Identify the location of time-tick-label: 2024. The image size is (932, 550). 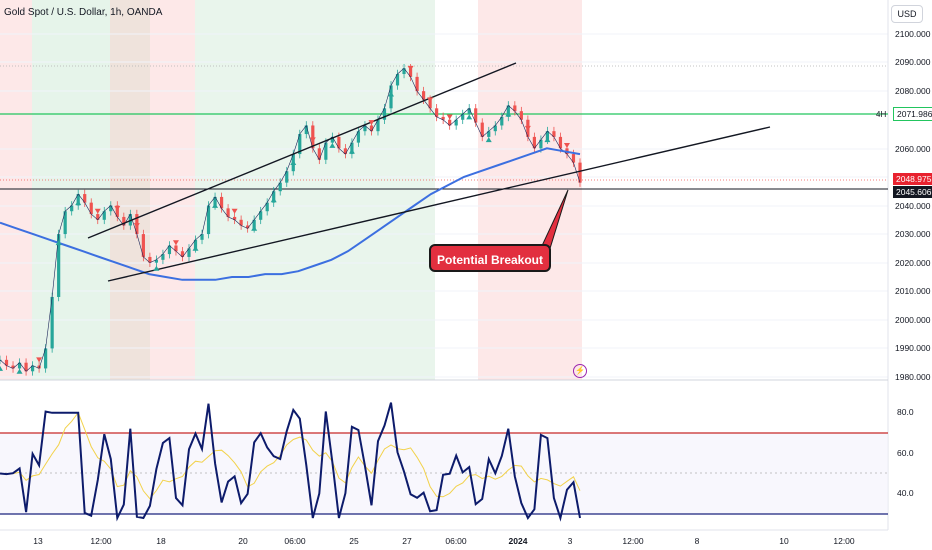
(518, 541).